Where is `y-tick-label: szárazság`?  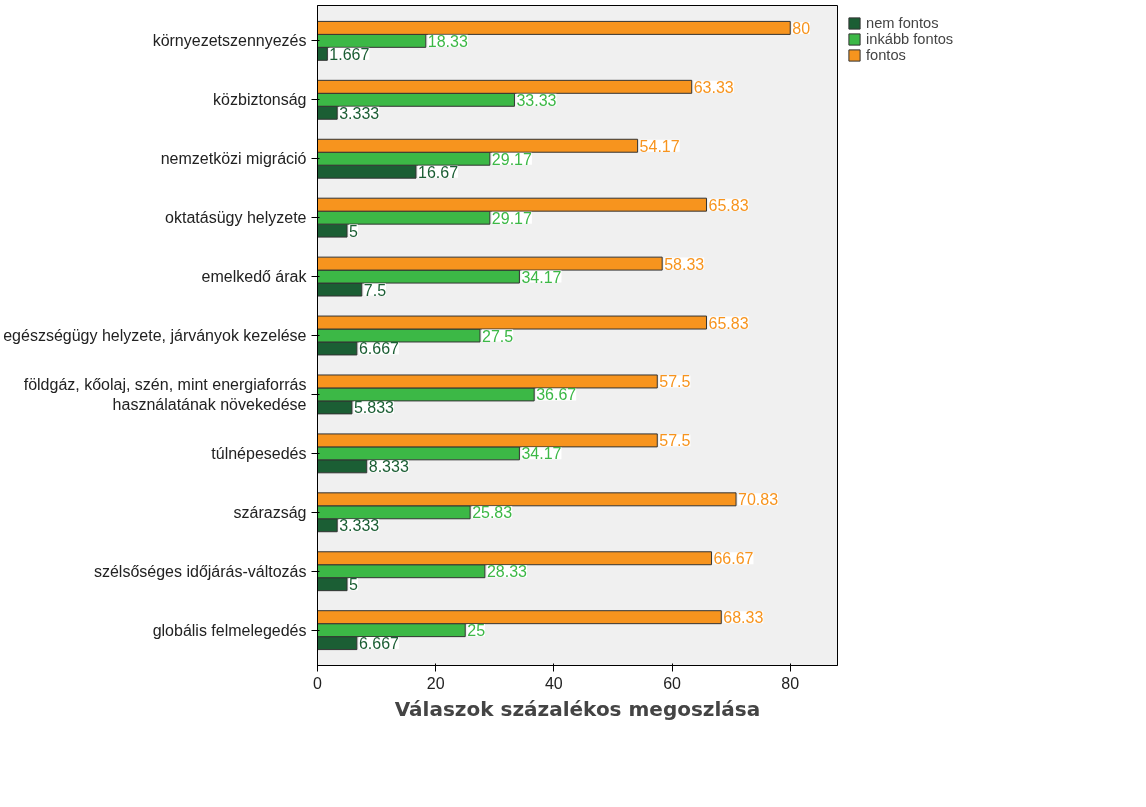
y-tick-label: szárazság is located at coordinates (270, 512).